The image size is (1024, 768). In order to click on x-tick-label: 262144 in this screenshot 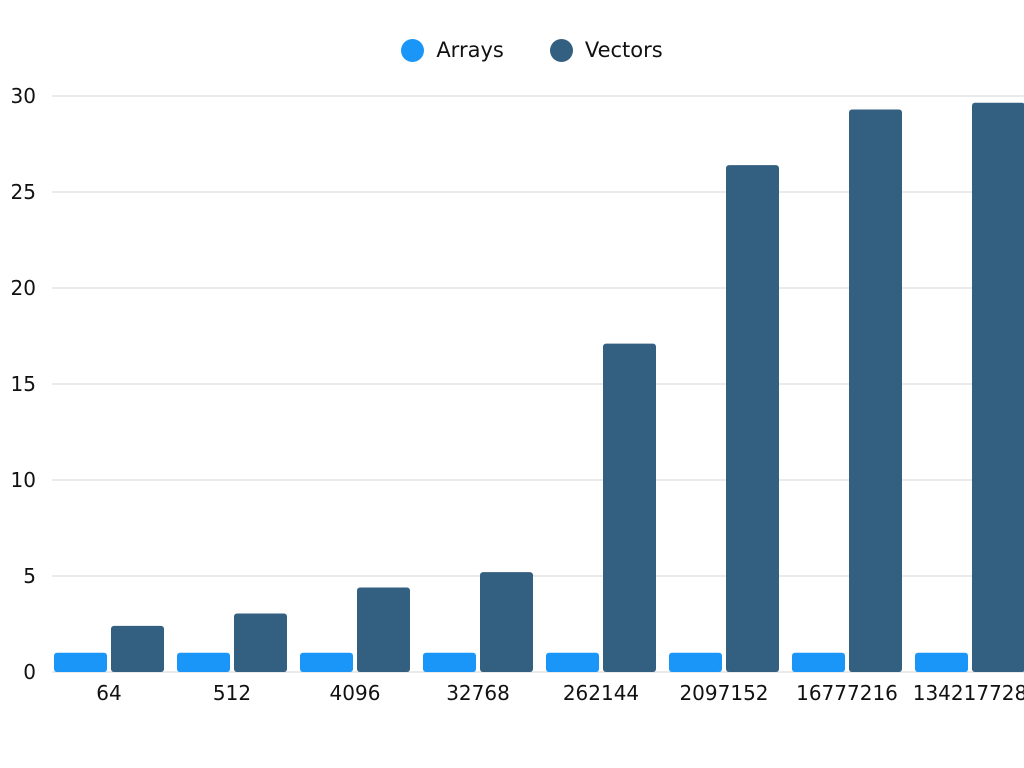, I will do `click(601, 693)`.